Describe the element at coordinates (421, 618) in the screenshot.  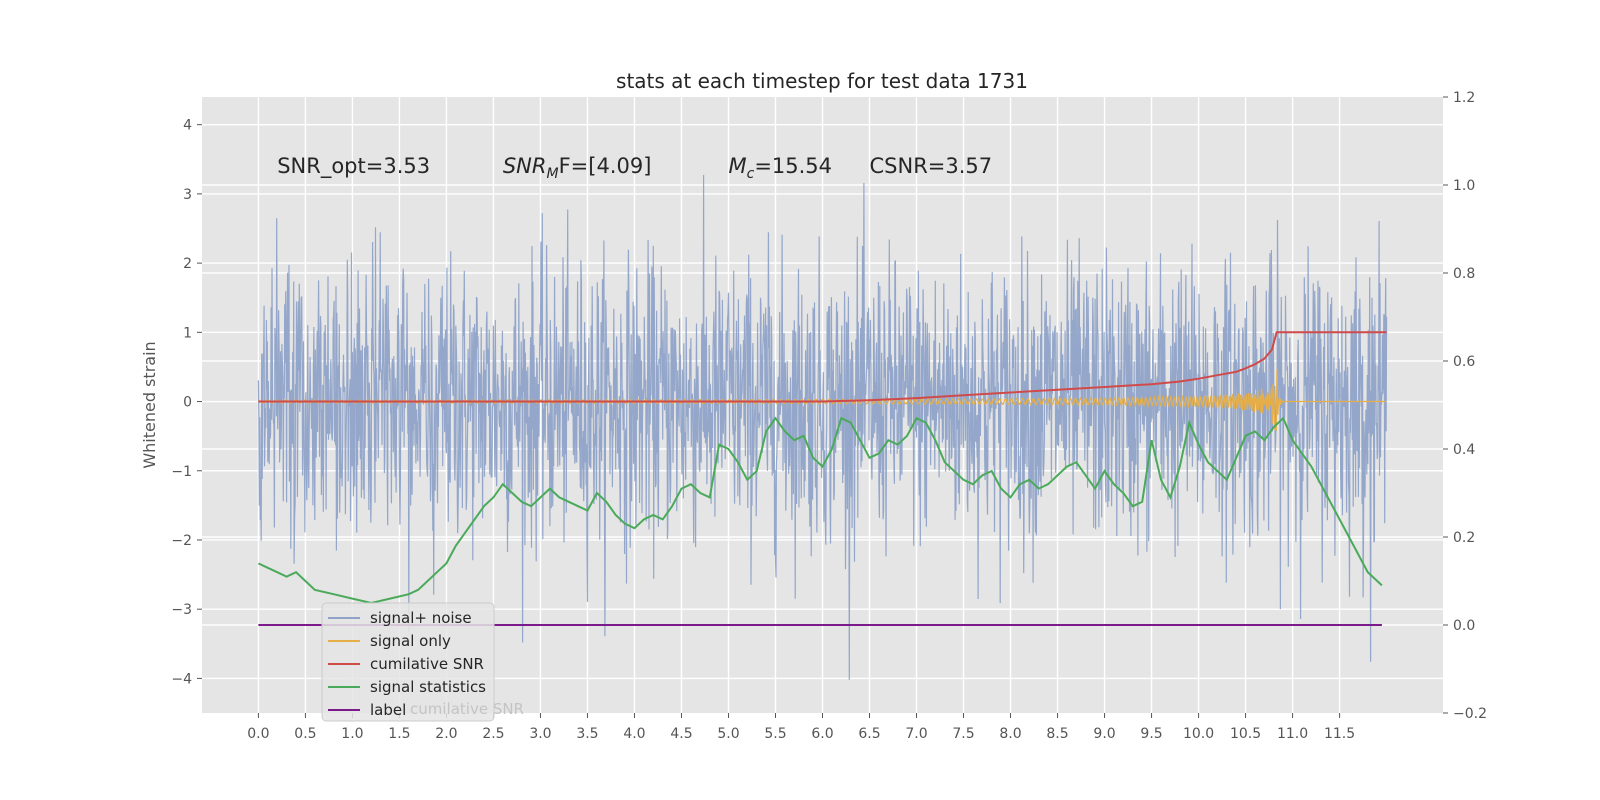
I see `legend-label: signal+ noise` at that location.